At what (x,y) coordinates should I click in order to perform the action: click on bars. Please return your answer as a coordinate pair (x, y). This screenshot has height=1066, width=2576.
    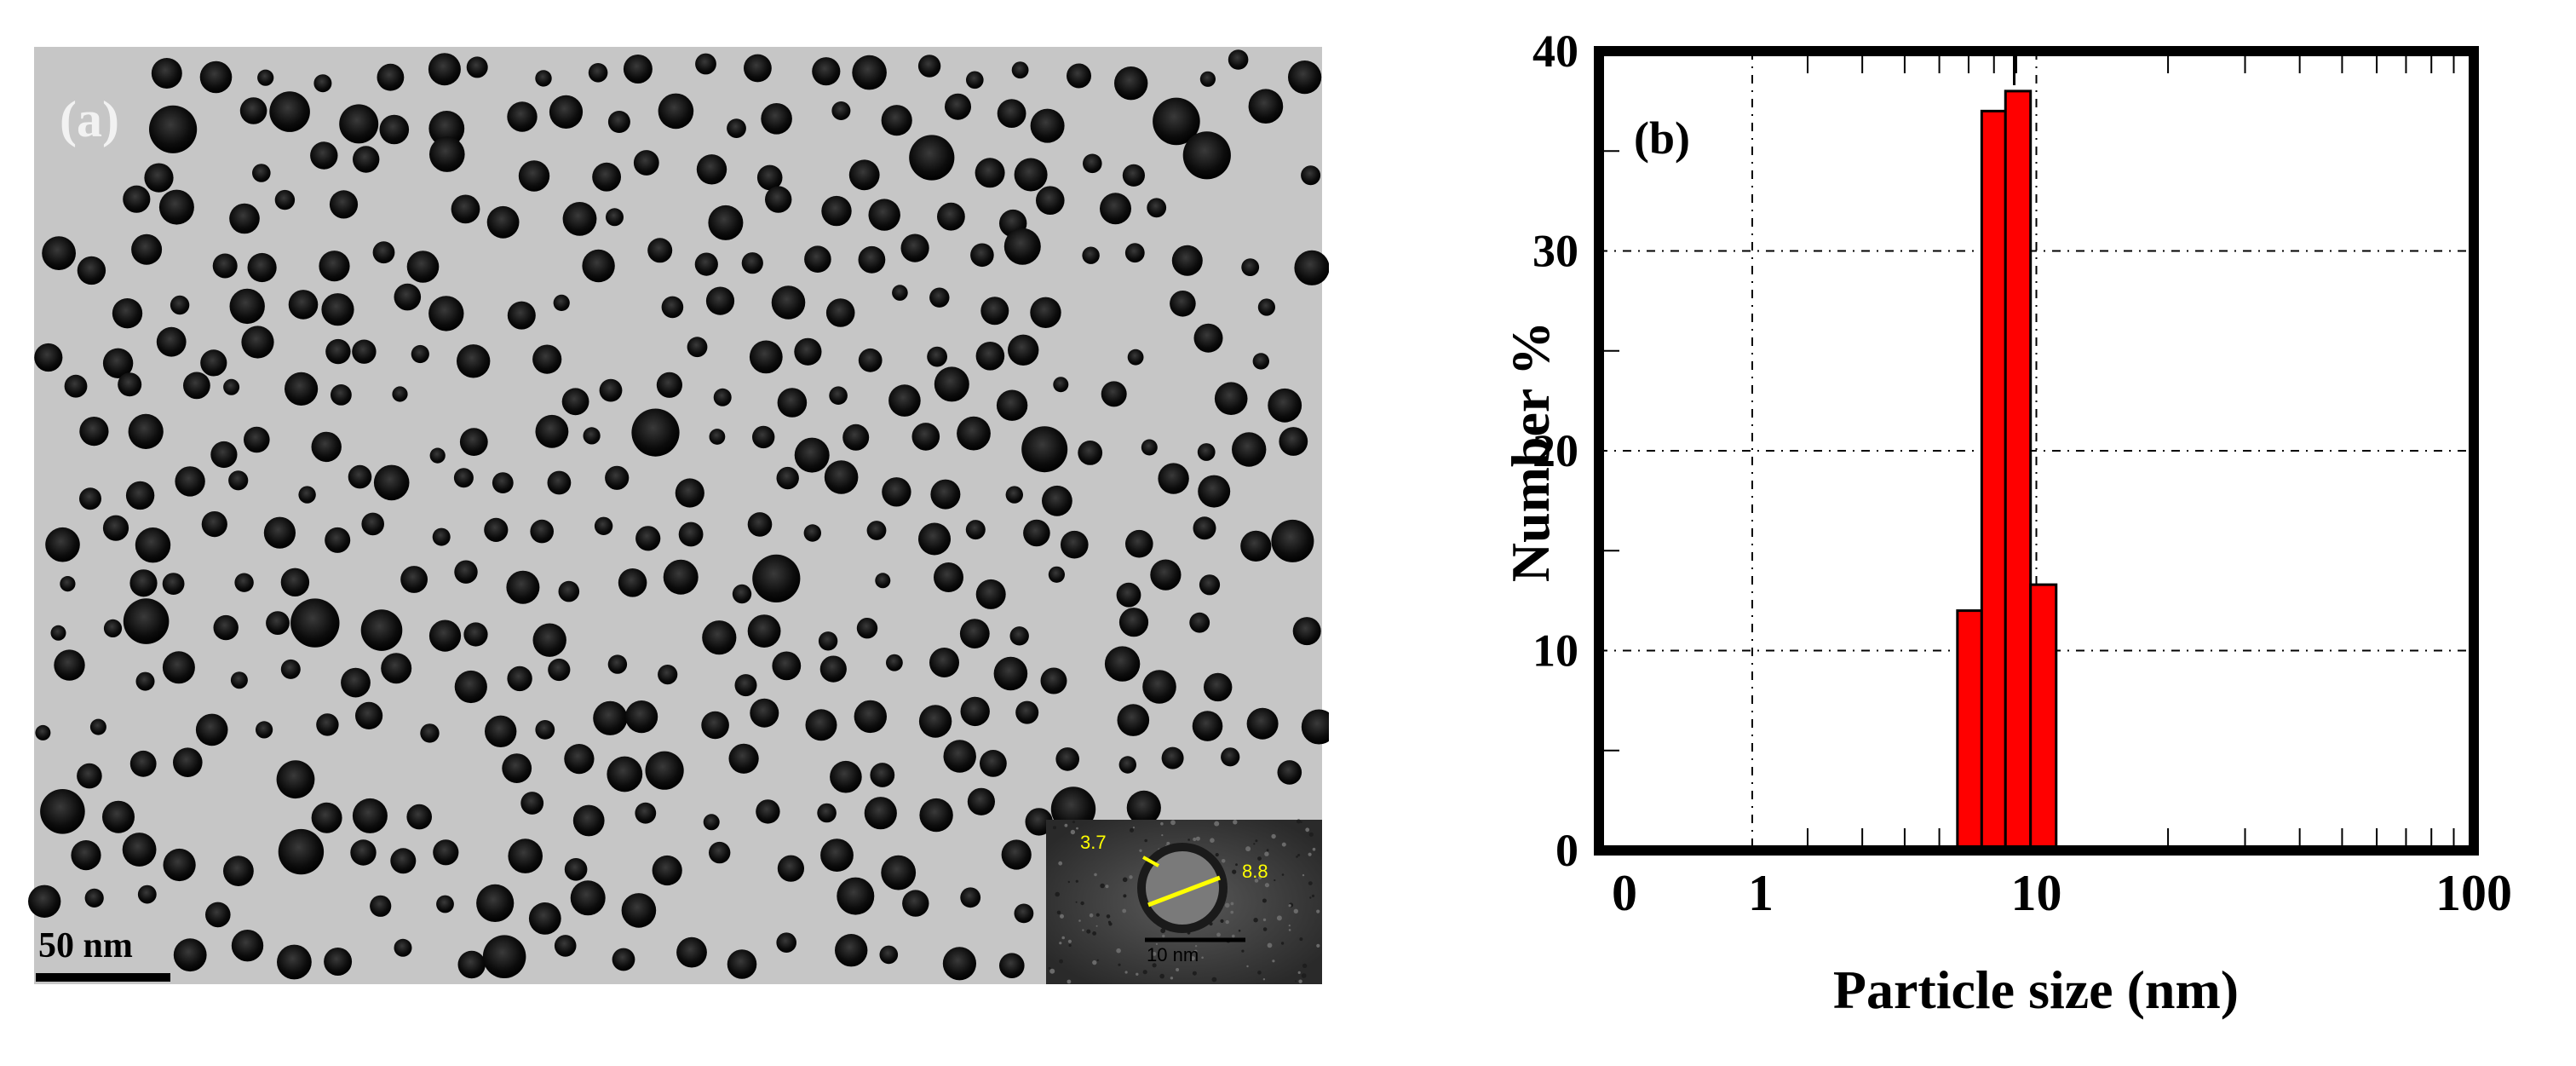
    Looking at the image, I should click on (2007, 470).